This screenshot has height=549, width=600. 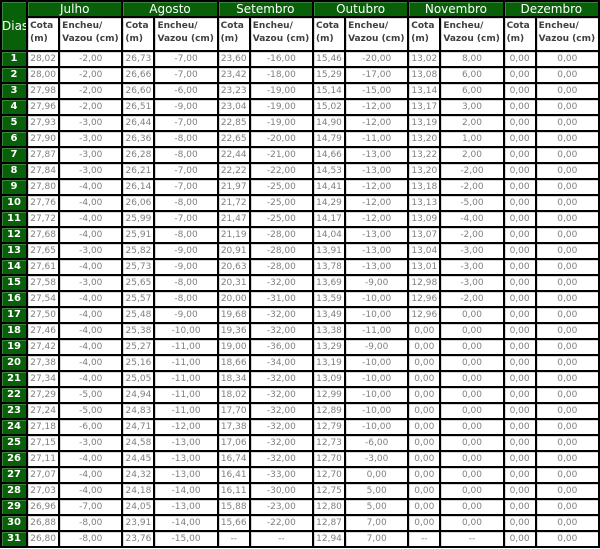 I want to click on cota-value-cell: 27,24, so click(x=43, y=411).